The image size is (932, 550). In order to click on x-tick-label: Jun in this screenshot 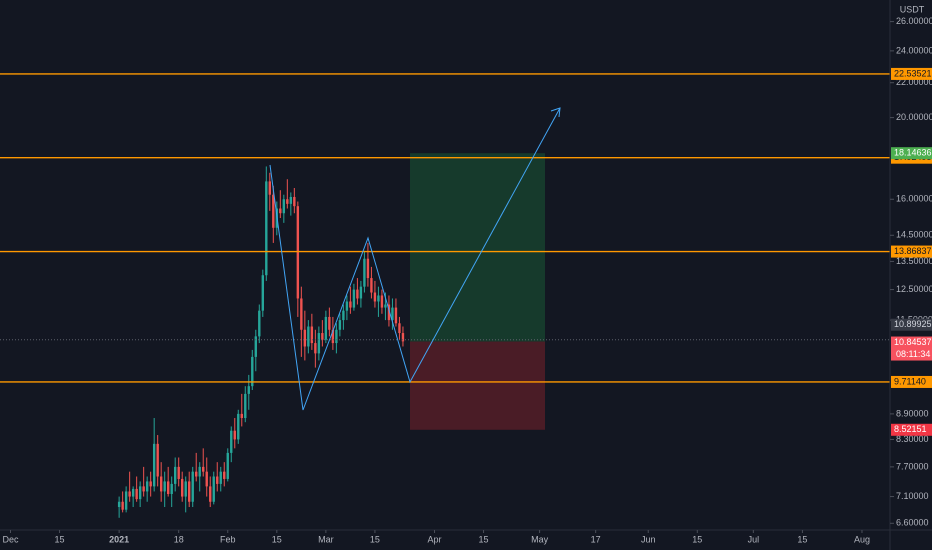, I will do `click(648, 539)`.